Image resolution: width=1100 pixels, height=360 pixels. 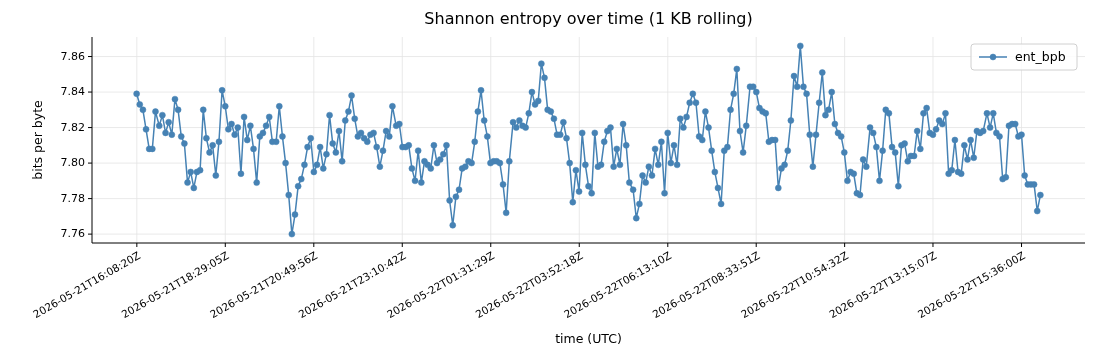 I want to click on y-tick-label: 7.82, so click(x=72, y=127).